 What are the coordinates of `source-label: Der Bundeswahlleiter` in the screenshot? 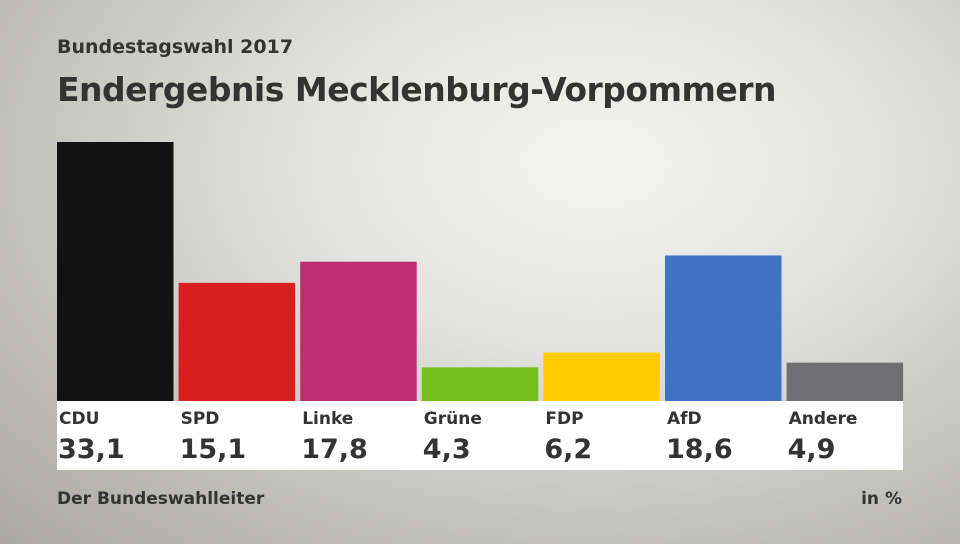 It's located at (161, 499).